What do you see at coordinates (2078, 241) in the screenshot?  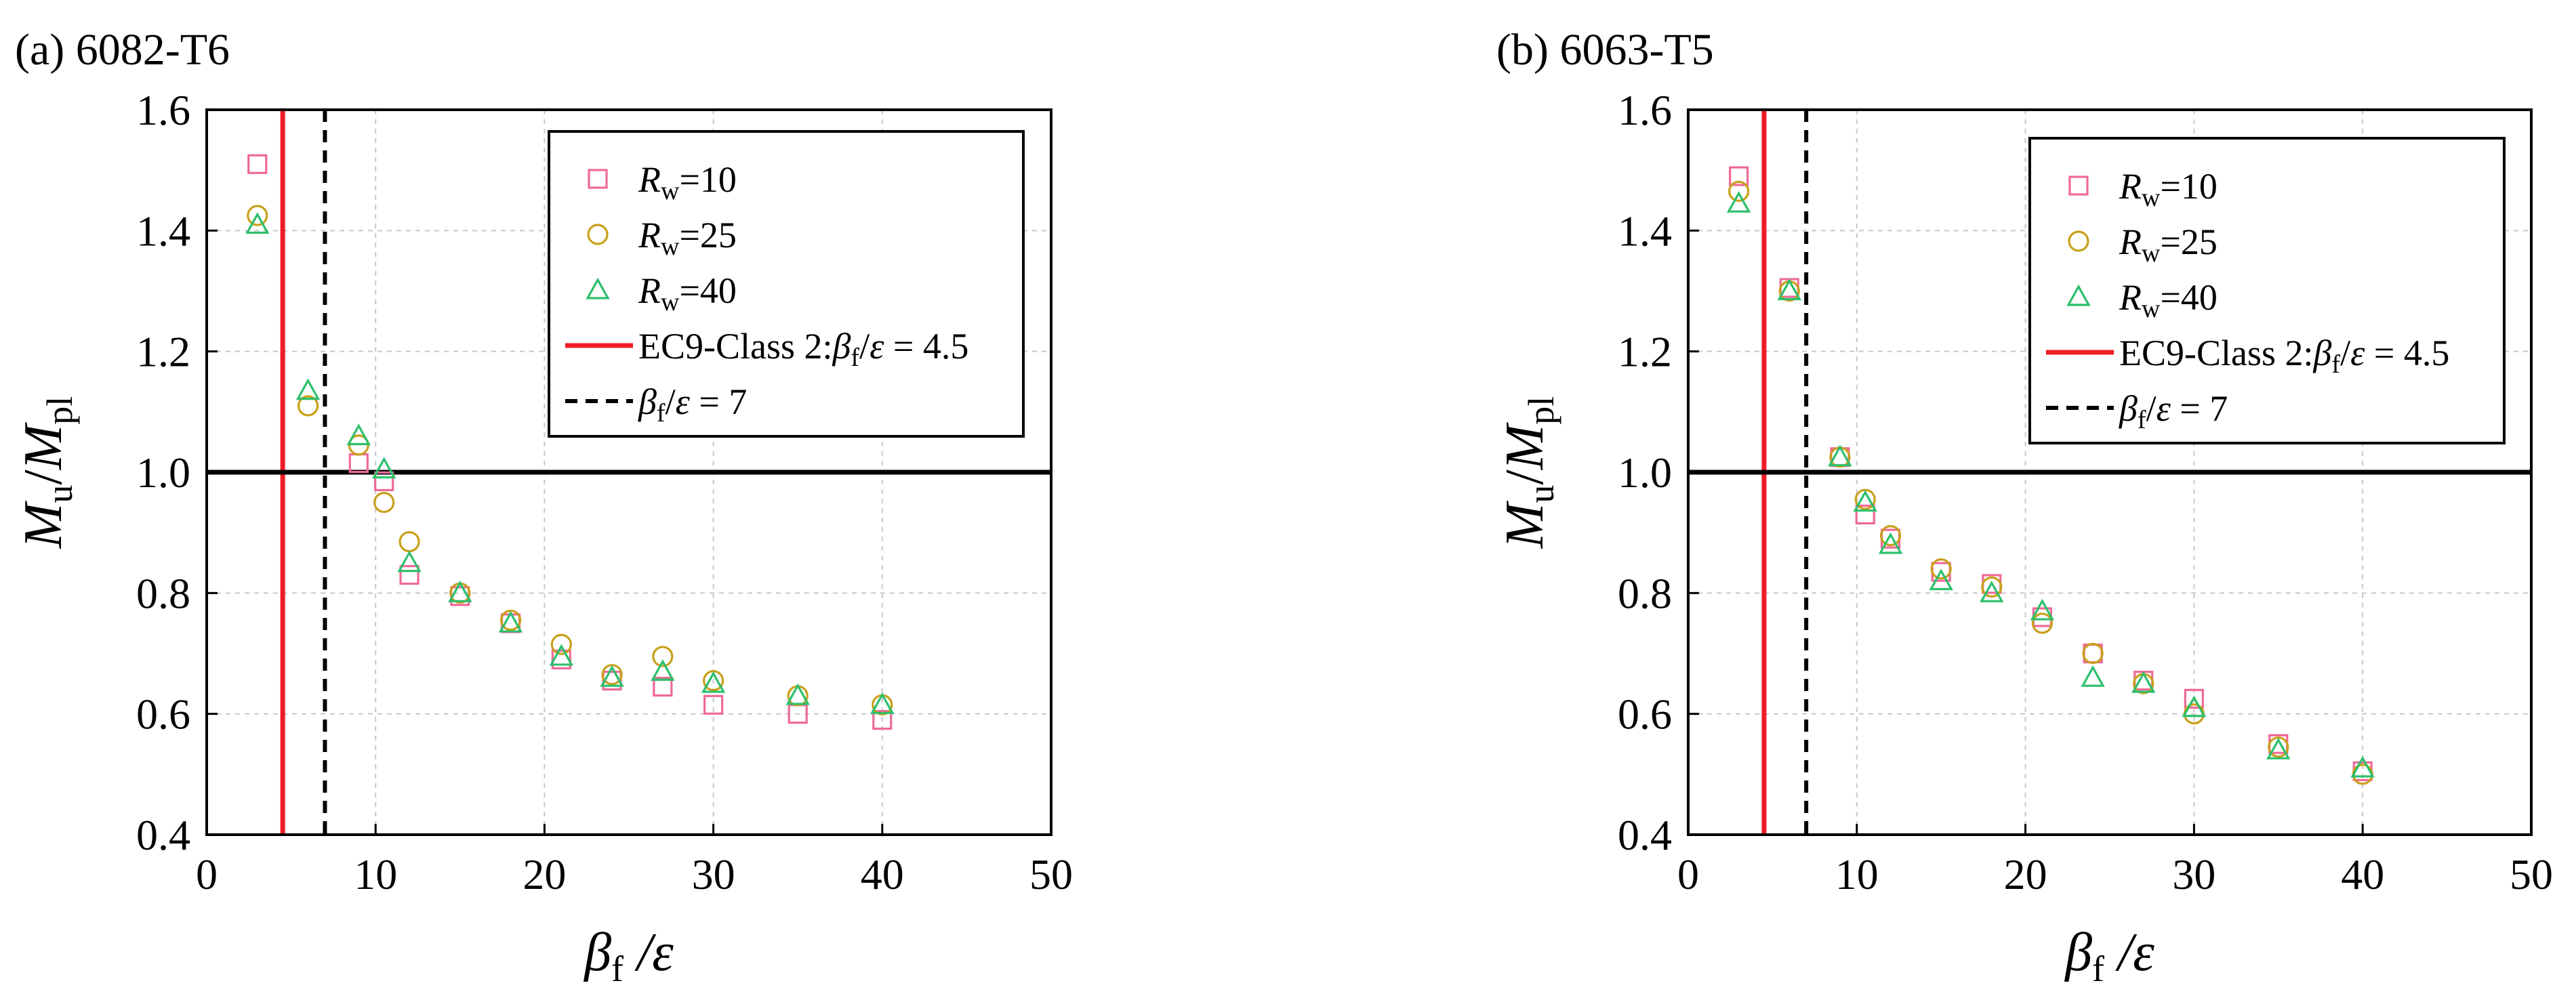 I see `panel-b-legend-marker-circle` at bounding box center [2078, 241].